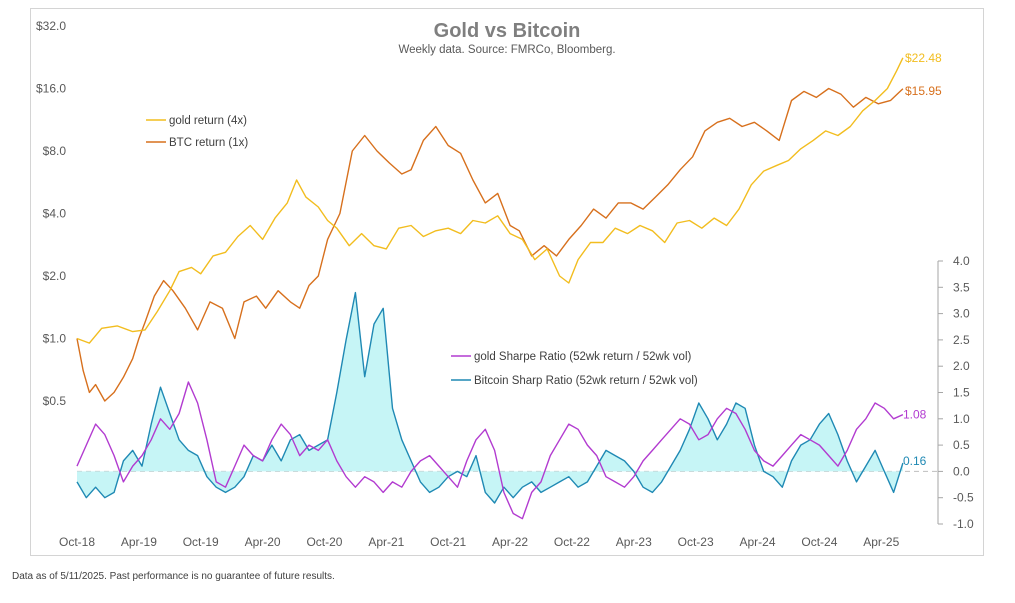  Describe the element at coordinates (961, 261) in the screenshot. I see `right-axis-tick-label: 4.0` at that location.